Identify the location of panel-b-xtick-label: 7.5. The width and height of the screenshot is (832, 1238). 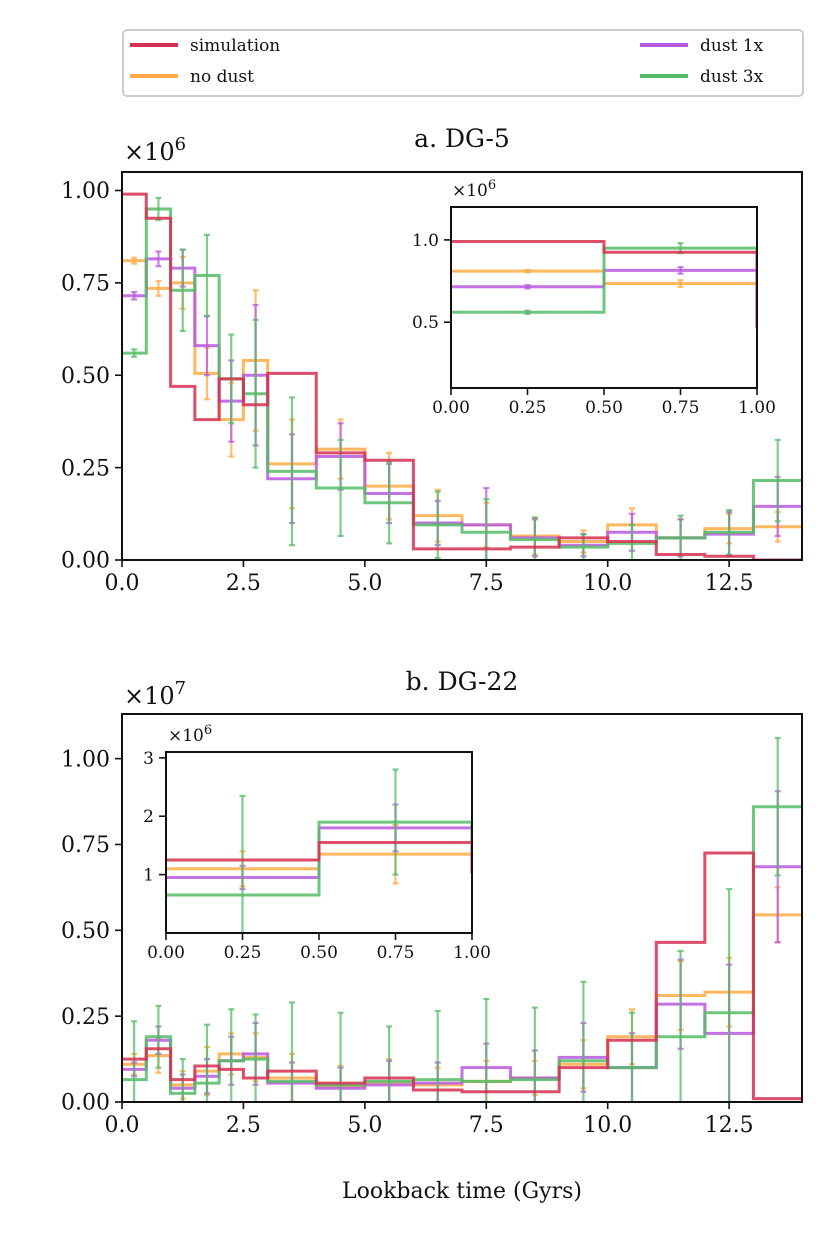
(486, 1125).